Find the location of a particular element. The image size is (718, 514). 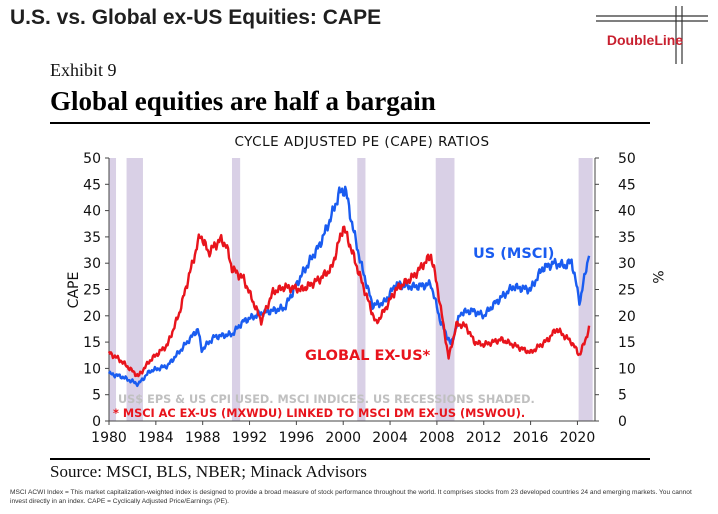

x-tick-label: 1980 is located at coordinates (109, 438).